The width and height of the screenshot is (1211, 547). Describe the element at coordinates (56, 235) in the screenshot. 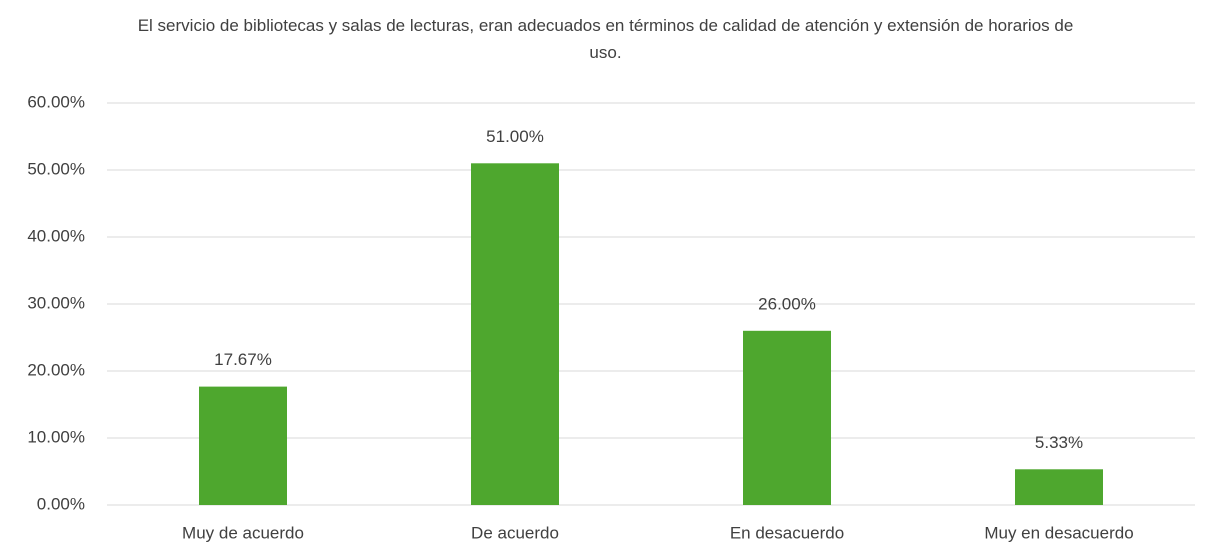

I see `y-tick-label: 40.00%` at that location.